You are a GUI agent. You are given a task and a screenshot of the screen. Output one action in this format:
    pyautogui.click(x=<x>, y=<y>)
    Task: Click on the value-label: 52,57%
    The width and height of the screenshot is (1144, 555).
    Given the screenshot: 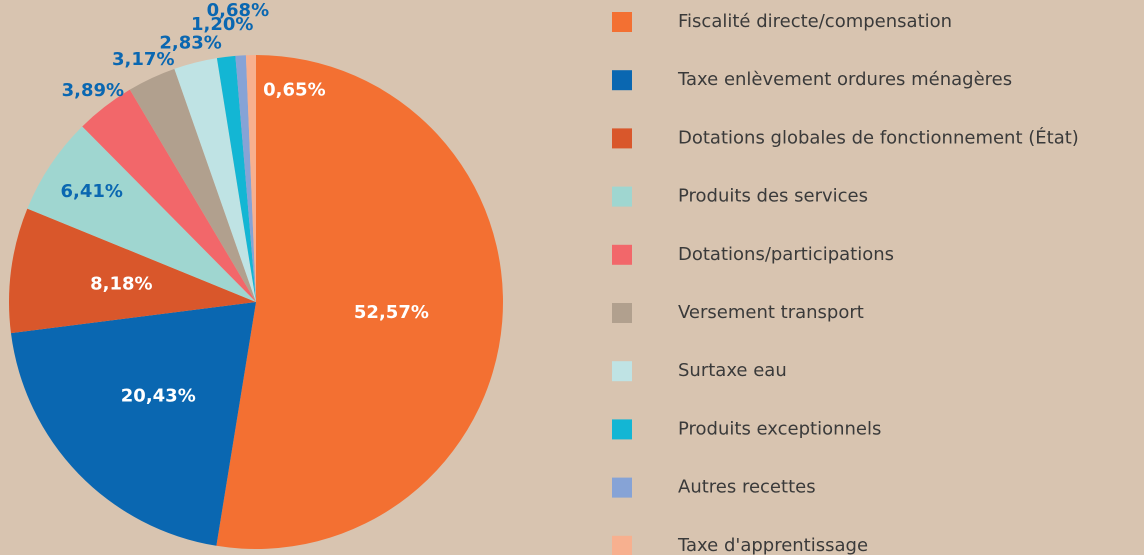 What is the action you would take?
    pyautogui.click(x=391, y=312)
    